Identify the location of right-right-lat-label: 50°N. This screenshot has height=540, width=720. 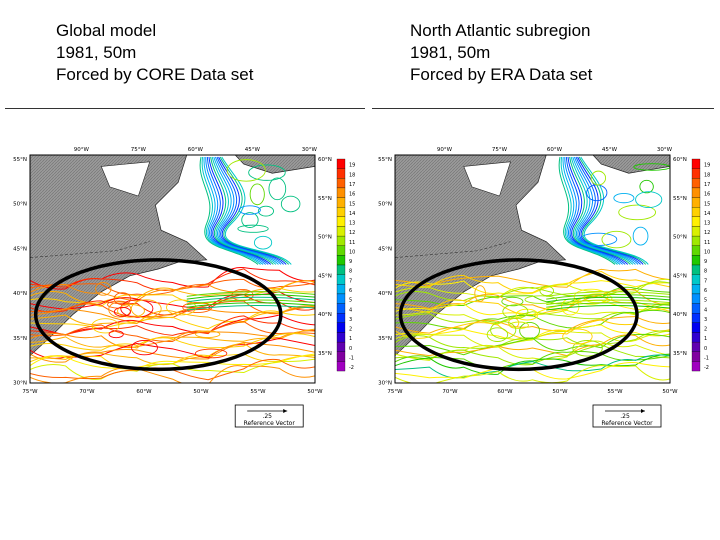
(680, 238).